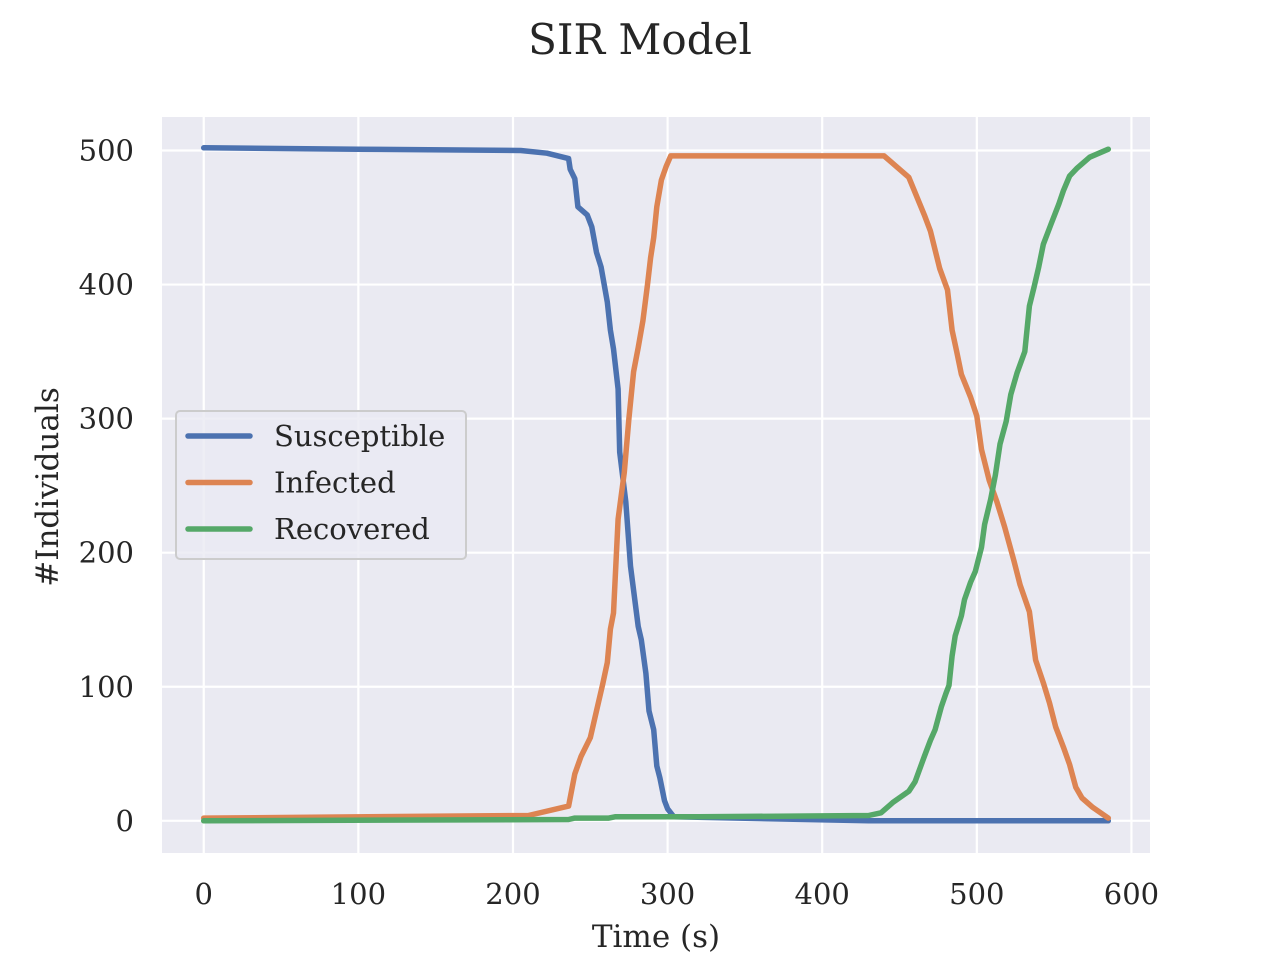  What do you see at coordinates (335, 483) in the screenshot?
I see `legend-label-infected: Infected` at bounding box center [335, 483].